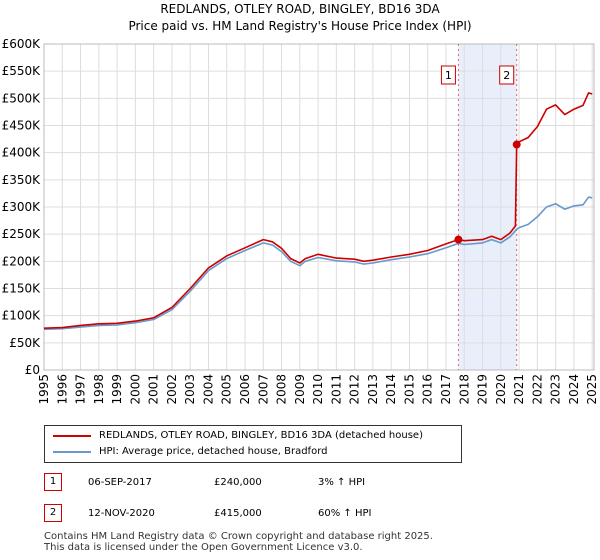 The width and height of the screenshot is (600, 560). I want to click on y-tick-label: £450K, so click(22, 126).